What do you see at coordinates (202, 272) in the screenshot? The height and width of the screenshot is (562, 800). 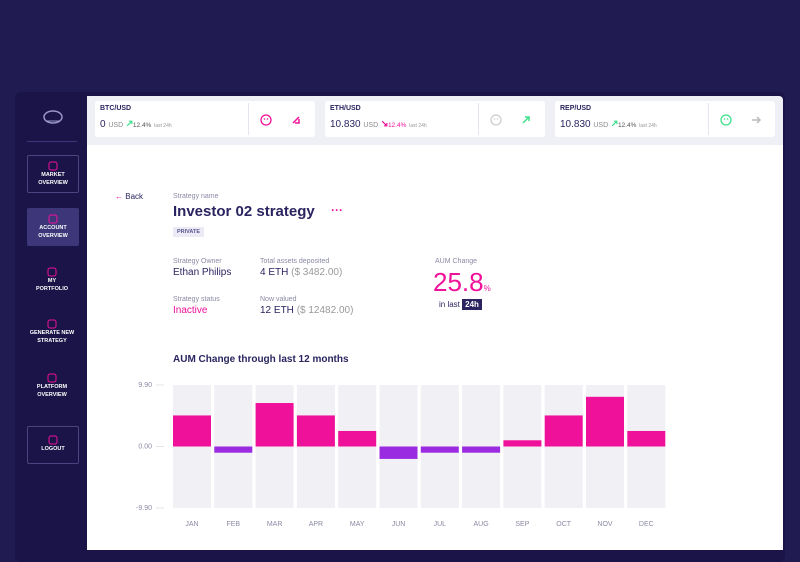 I see `owner: Ethan Philips` at bounding box center [202, 272].